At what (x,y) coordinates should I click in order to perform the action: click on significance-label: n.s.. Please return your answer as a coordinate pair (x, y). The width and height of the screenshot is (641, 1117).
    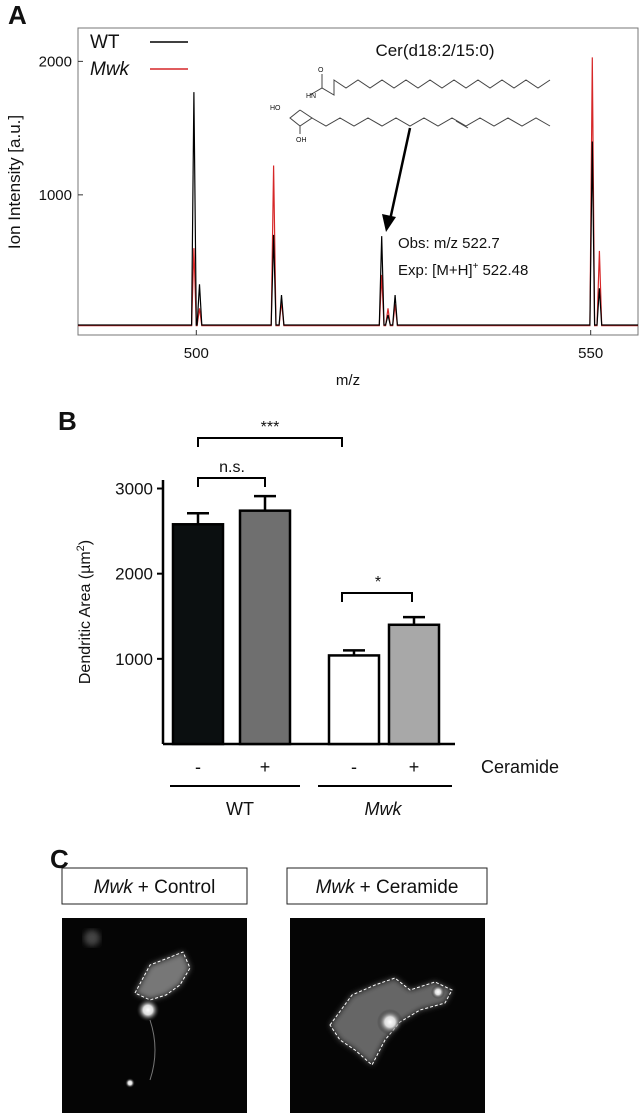
    Looking at the image, I should click on (232, 467).